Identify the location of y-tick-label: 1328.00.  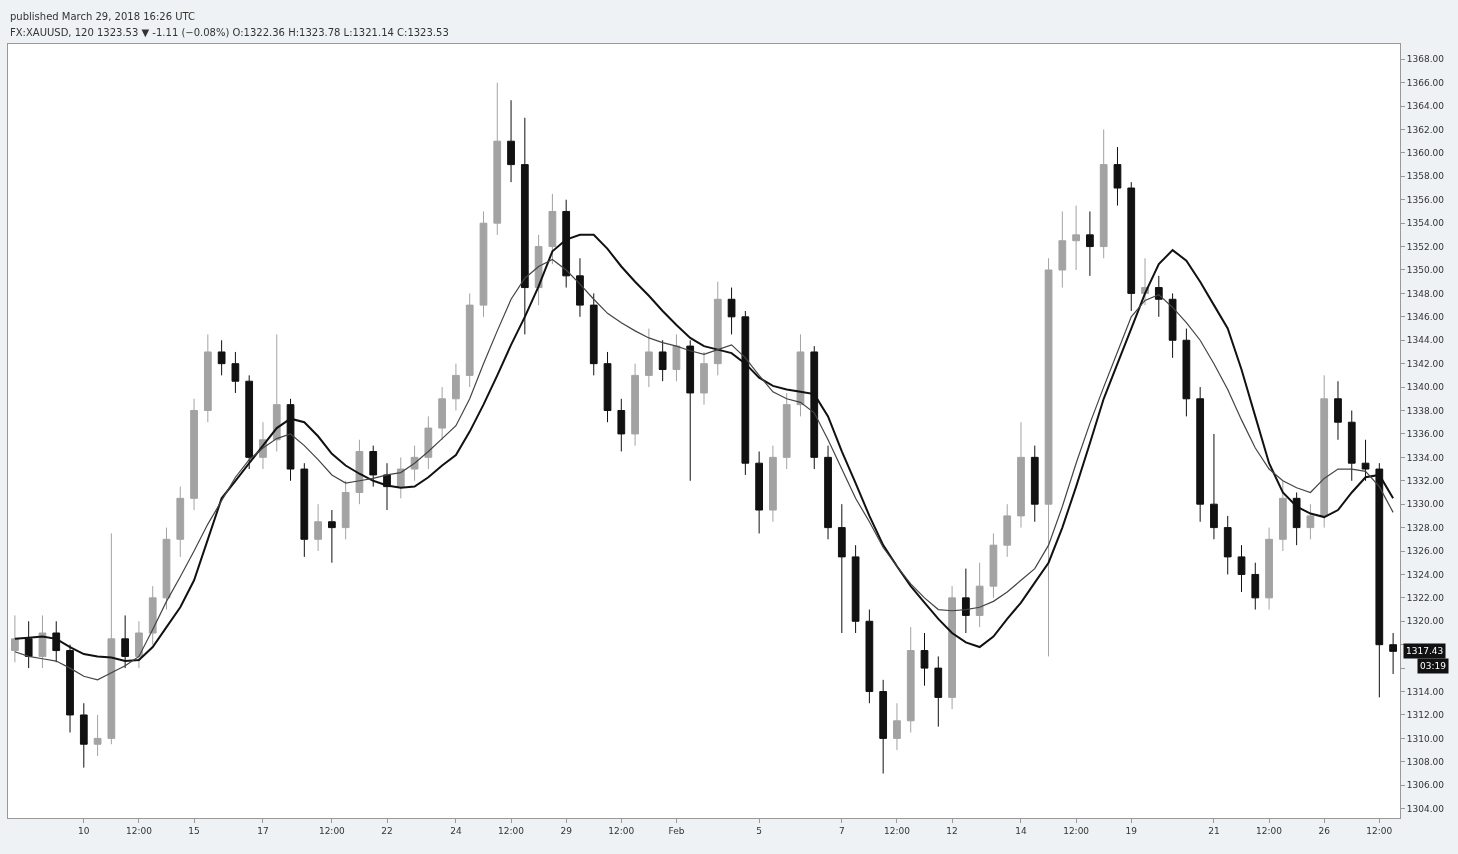
(1425, 527).